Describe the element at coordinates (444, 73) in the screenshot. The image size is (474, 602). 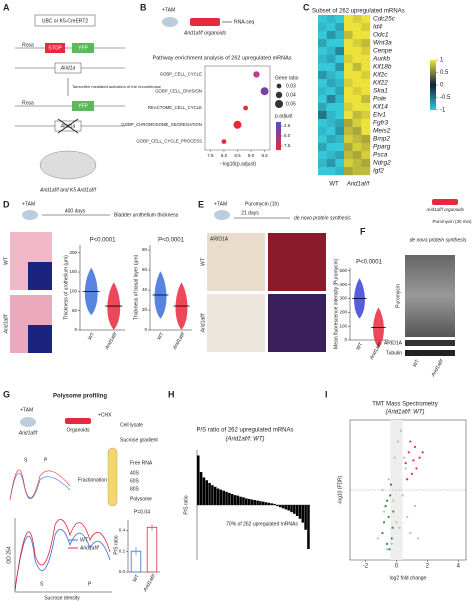
I see `colorbar-label: 0.5` at that location.